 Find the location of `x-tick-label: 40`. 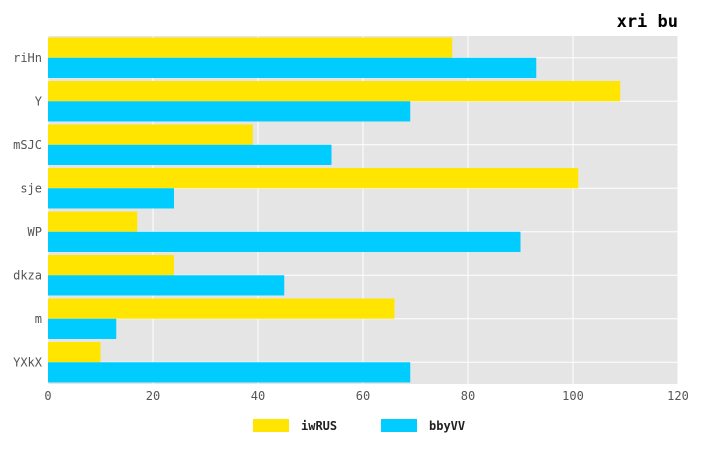

x-tick-label: 40 is located at coordinates (258, 396).